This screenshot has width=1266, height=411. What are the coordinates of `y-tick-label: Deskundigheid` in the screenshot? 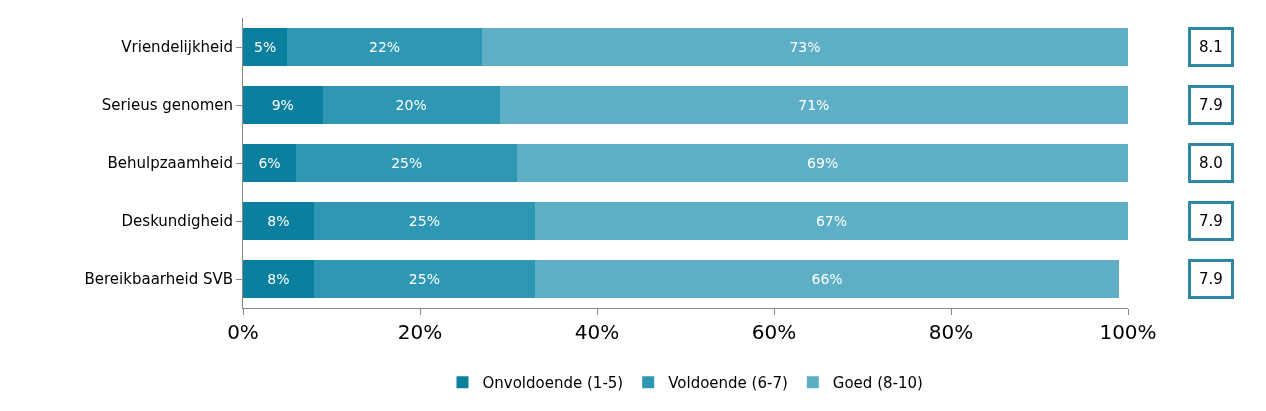 It's located at (177, 221).